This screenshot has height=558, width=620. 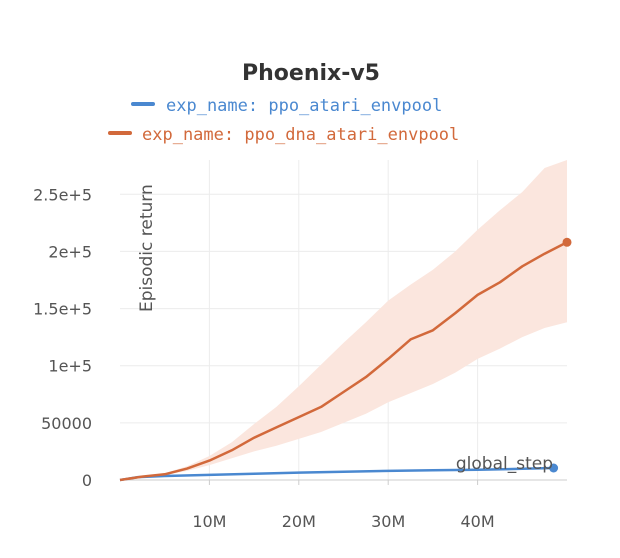 I want to click on legend-label-ppo-atari-envpool: exp_name: ppo_atari_envpool, so click(x=304, y=106).